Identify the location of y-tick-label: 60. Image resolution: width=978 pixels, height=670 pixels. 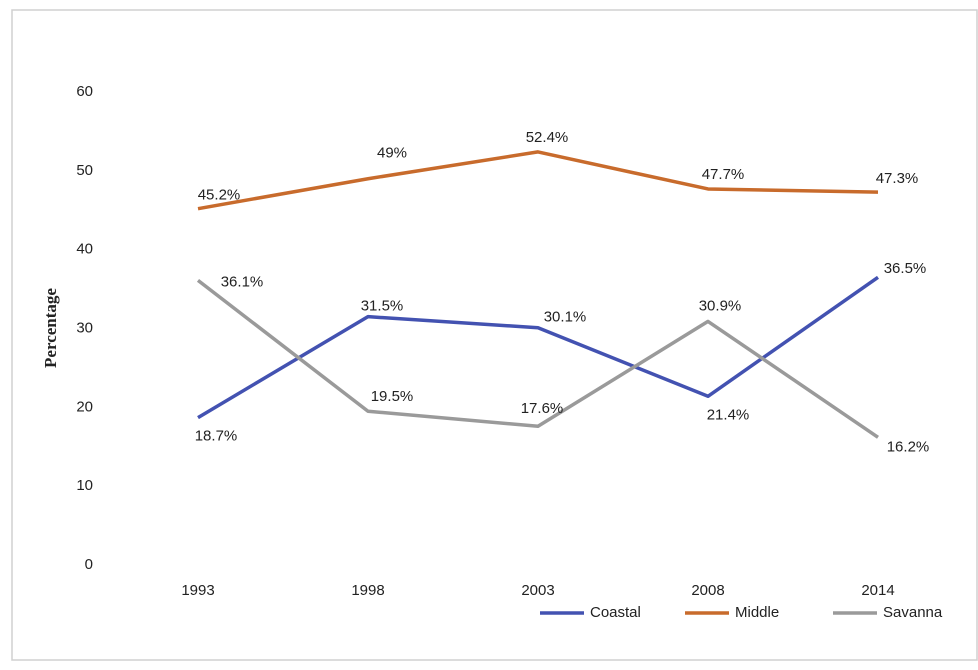
(84, 91).